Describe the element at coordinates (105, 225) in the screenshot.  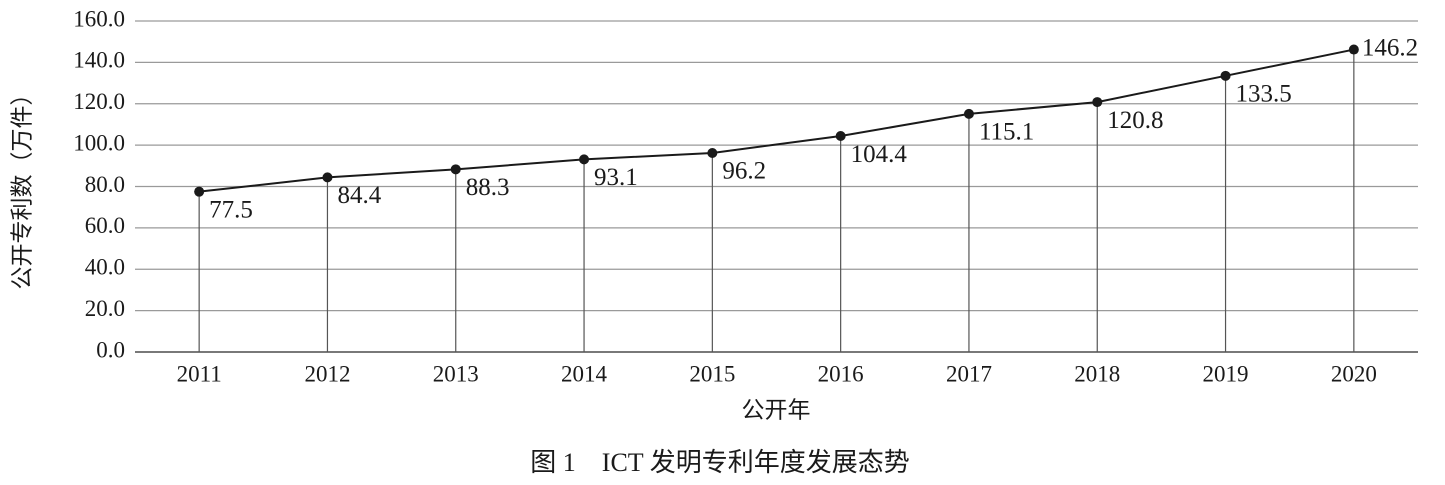
I see `y-tick-label: 60.0` at that location.